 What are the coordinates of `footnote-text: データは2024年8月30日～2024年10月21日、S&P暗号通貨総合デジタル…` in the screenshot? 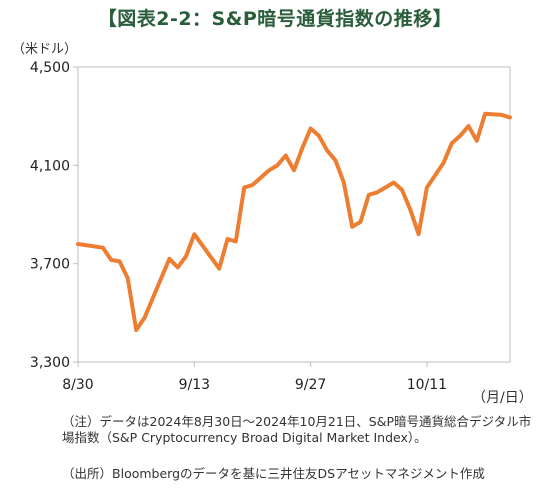 It's located at (297, 429).